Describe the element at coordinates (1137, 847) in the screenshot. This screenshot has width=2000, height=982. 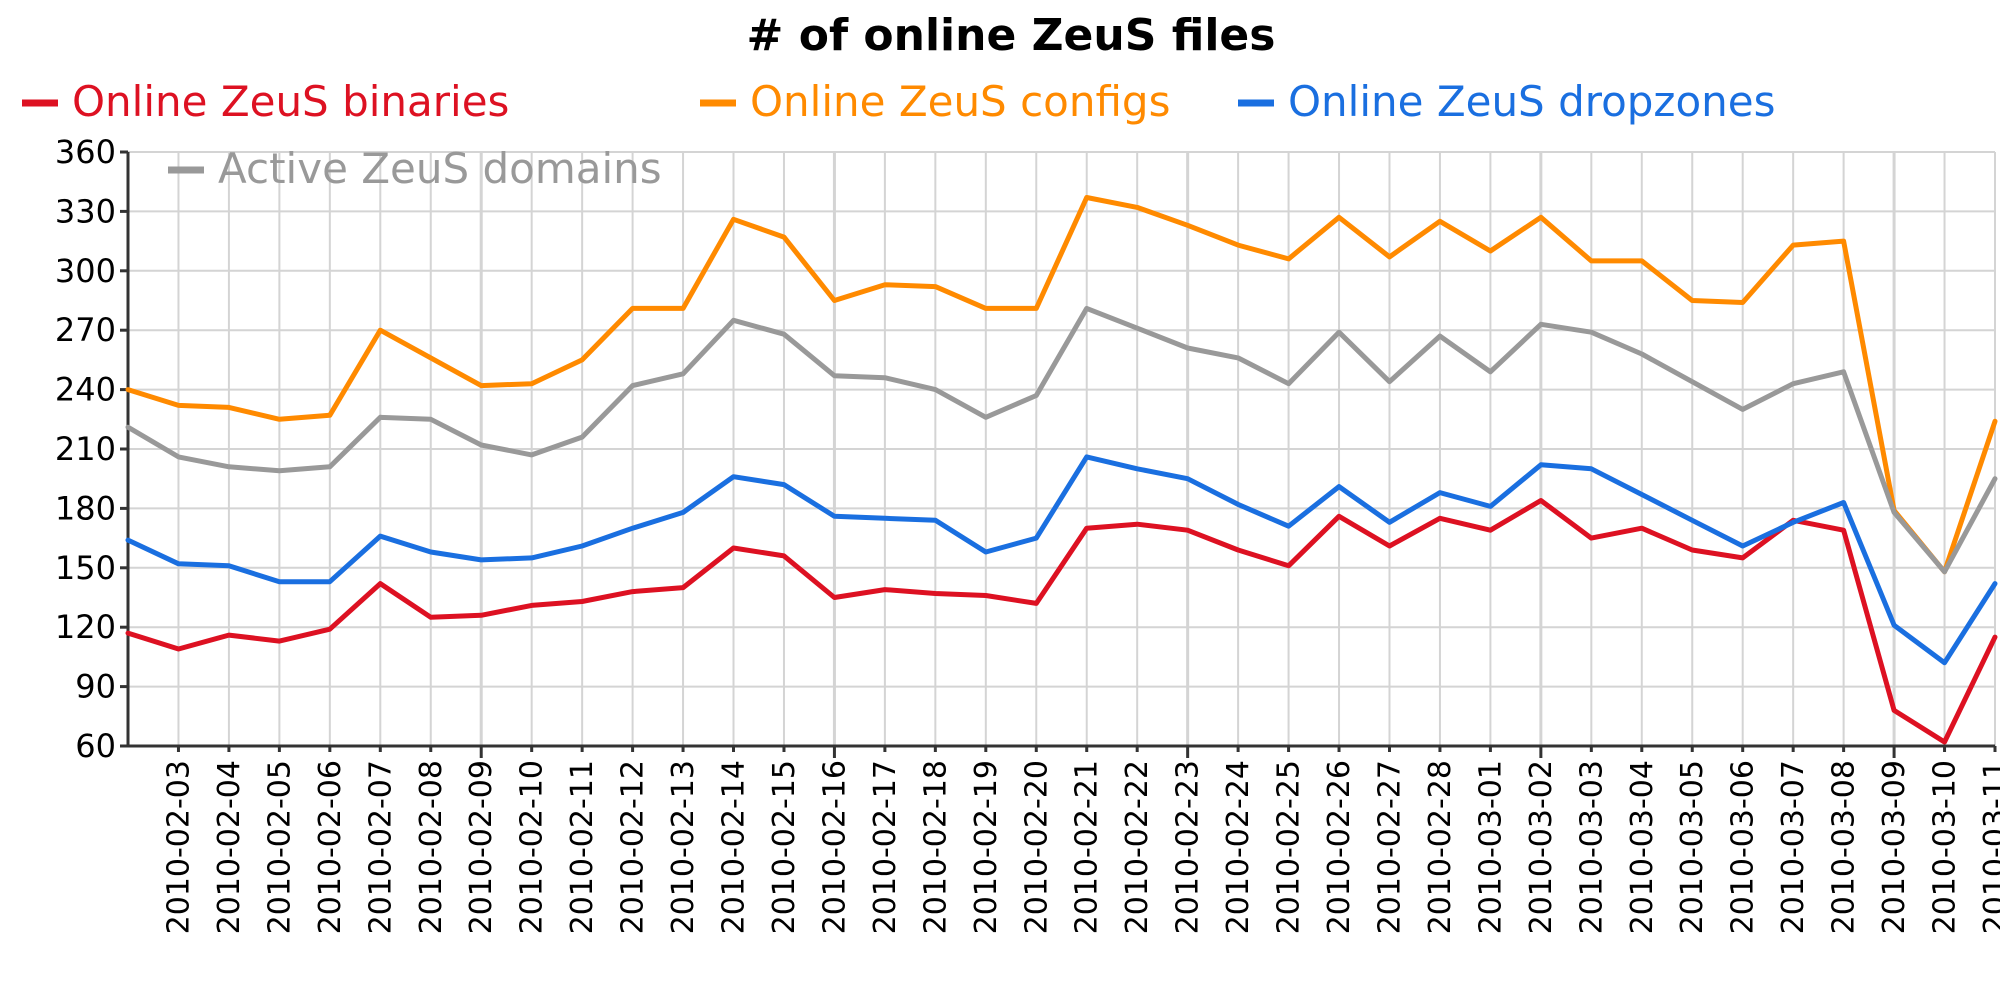
I see `x-tick-label: 2010-02-22` at that location.